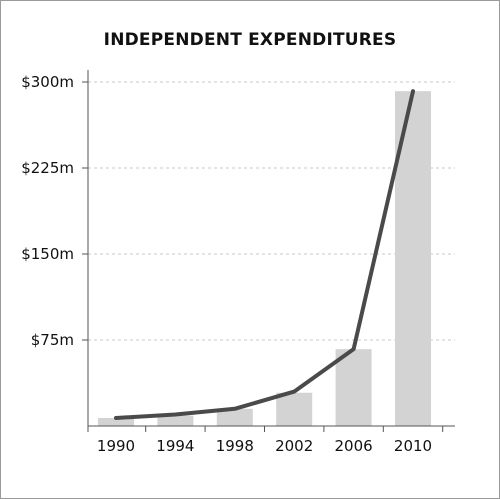 This screenshot has height=499, width=500. What do you see at coordinates (47, 168) in the screenshot?
I see `y-tick-label-2: $225m` at bounding box center [47, 168].